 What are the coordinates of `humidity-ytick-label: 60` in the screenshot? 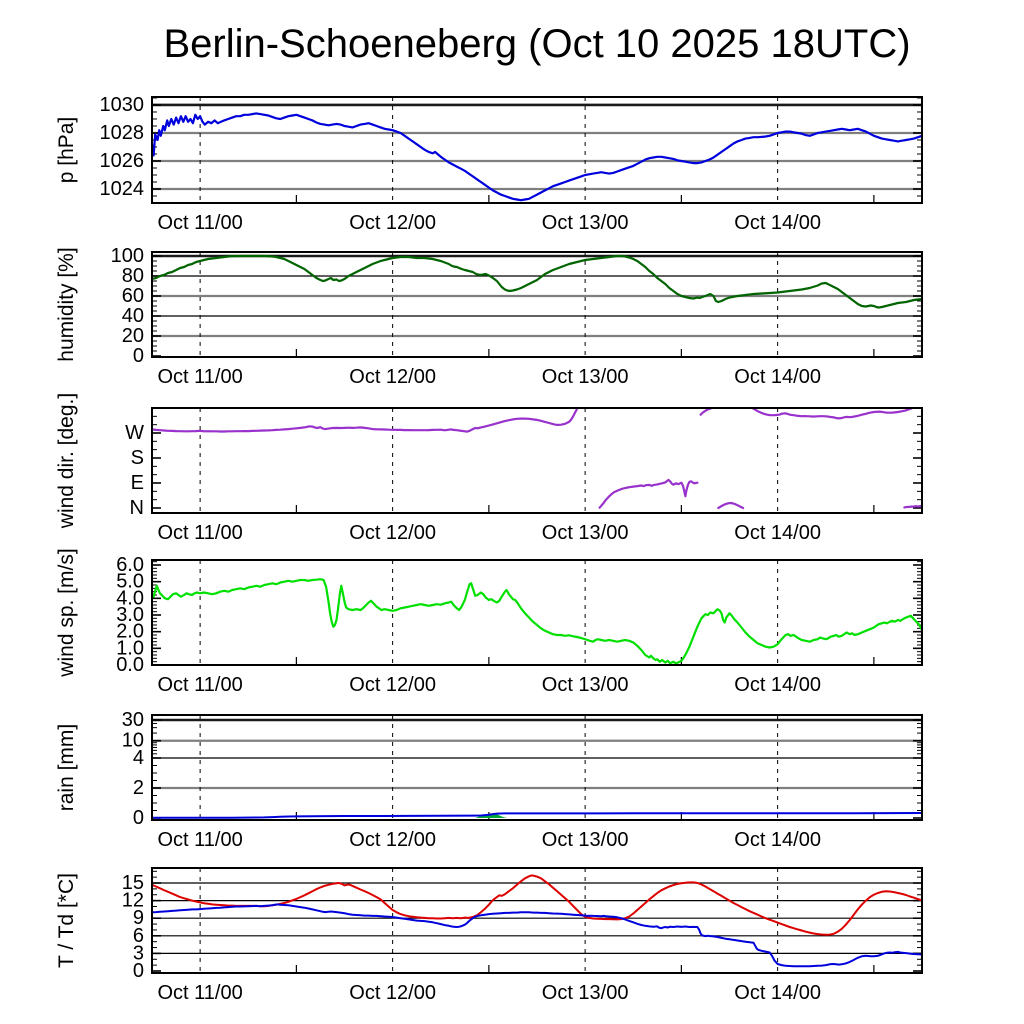 It's located at (133, 296).